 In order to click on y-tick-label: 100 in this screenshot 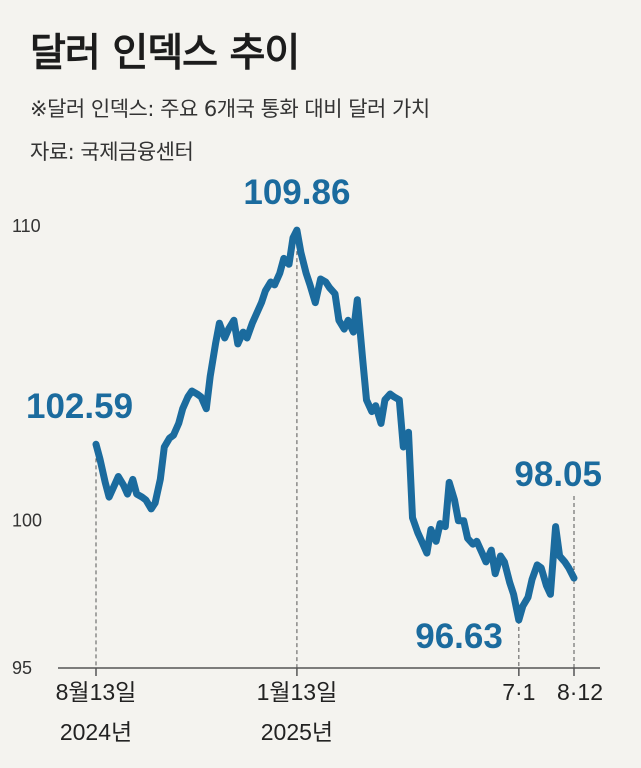, I will do `click(27, 521)`.